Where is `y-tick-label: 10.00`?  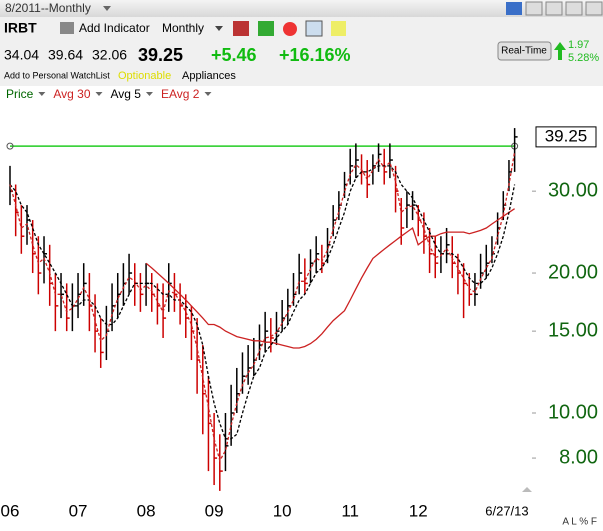
y-tick-label: 10.00 is located at coordinates (573, 412).